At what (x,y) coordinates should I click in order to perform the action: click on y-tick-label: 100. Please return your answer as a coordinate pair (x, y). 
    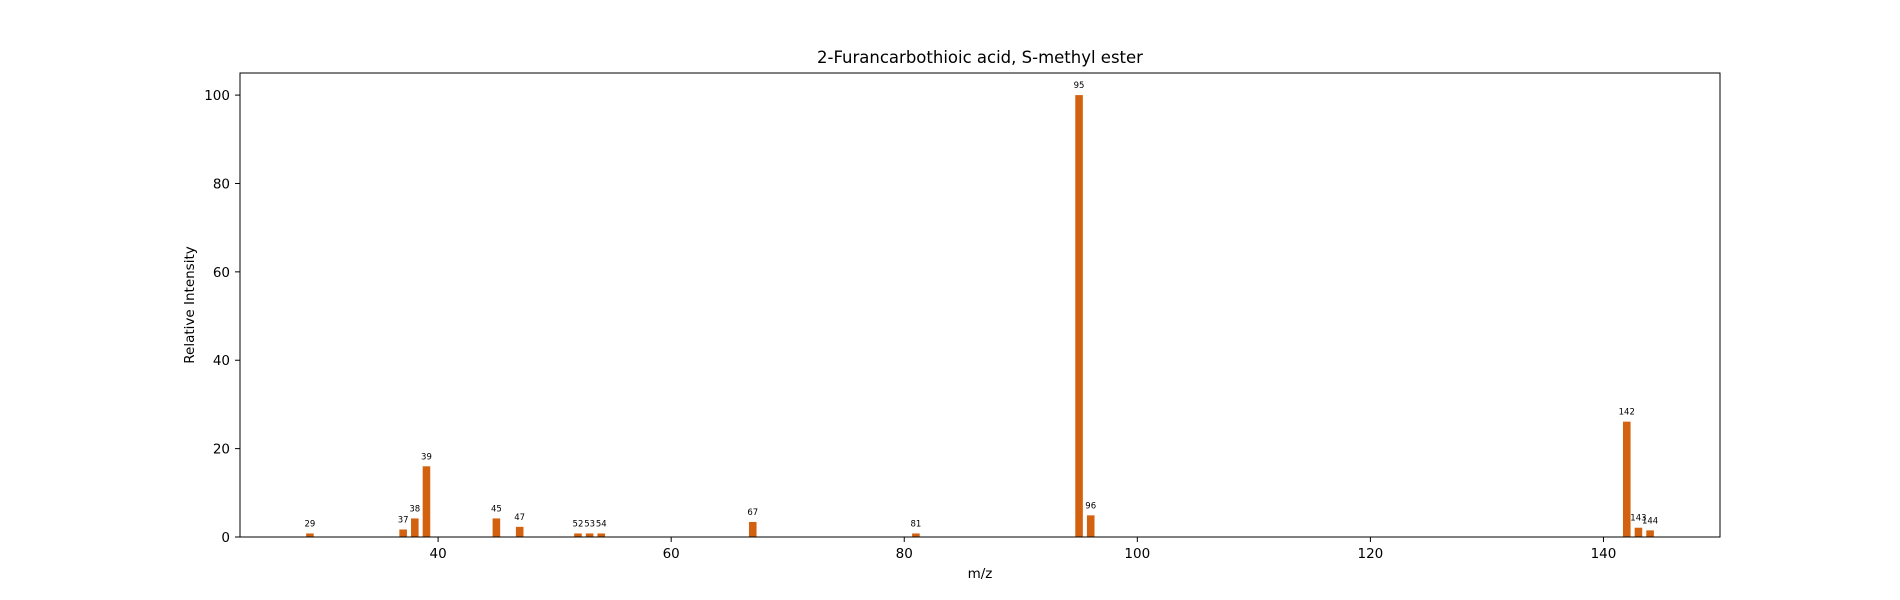
    Looking at the image, I should click on (217, 96).